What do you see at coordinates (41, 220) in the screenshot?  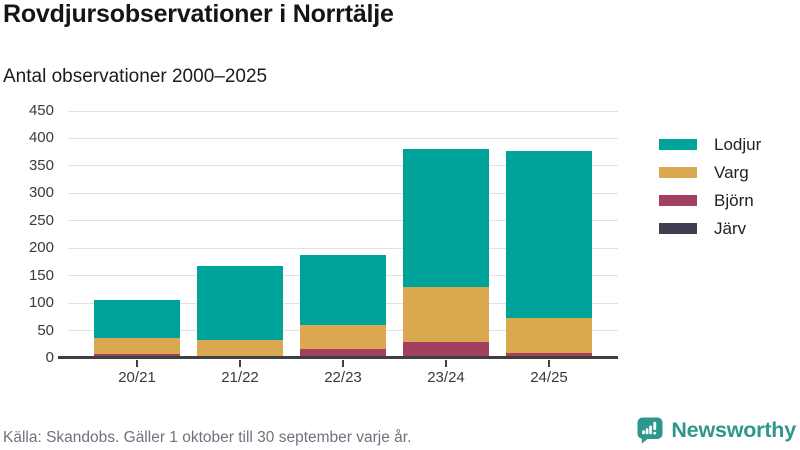 I see `y-axis-label: 250` at bounding box center [41, 220].